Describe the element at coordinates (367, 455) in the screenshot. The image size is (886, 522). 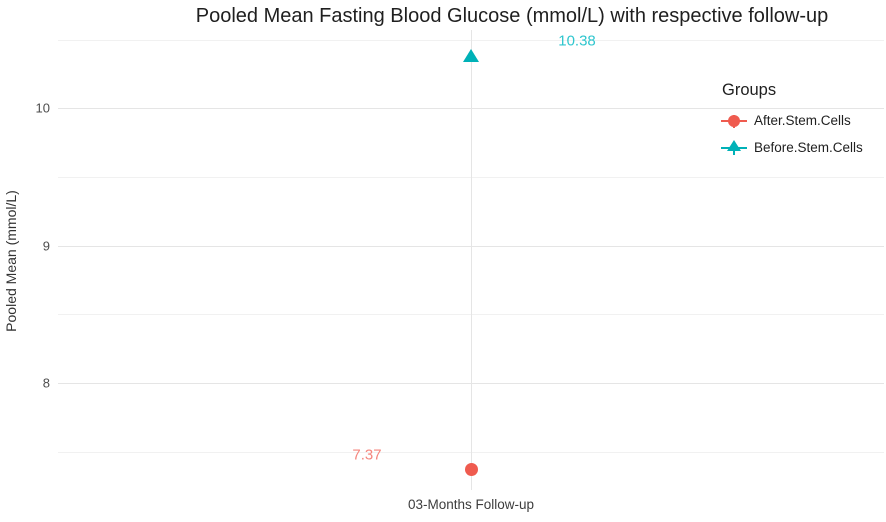
I see `data-label-after-stem-cells: 7.37` at that location.